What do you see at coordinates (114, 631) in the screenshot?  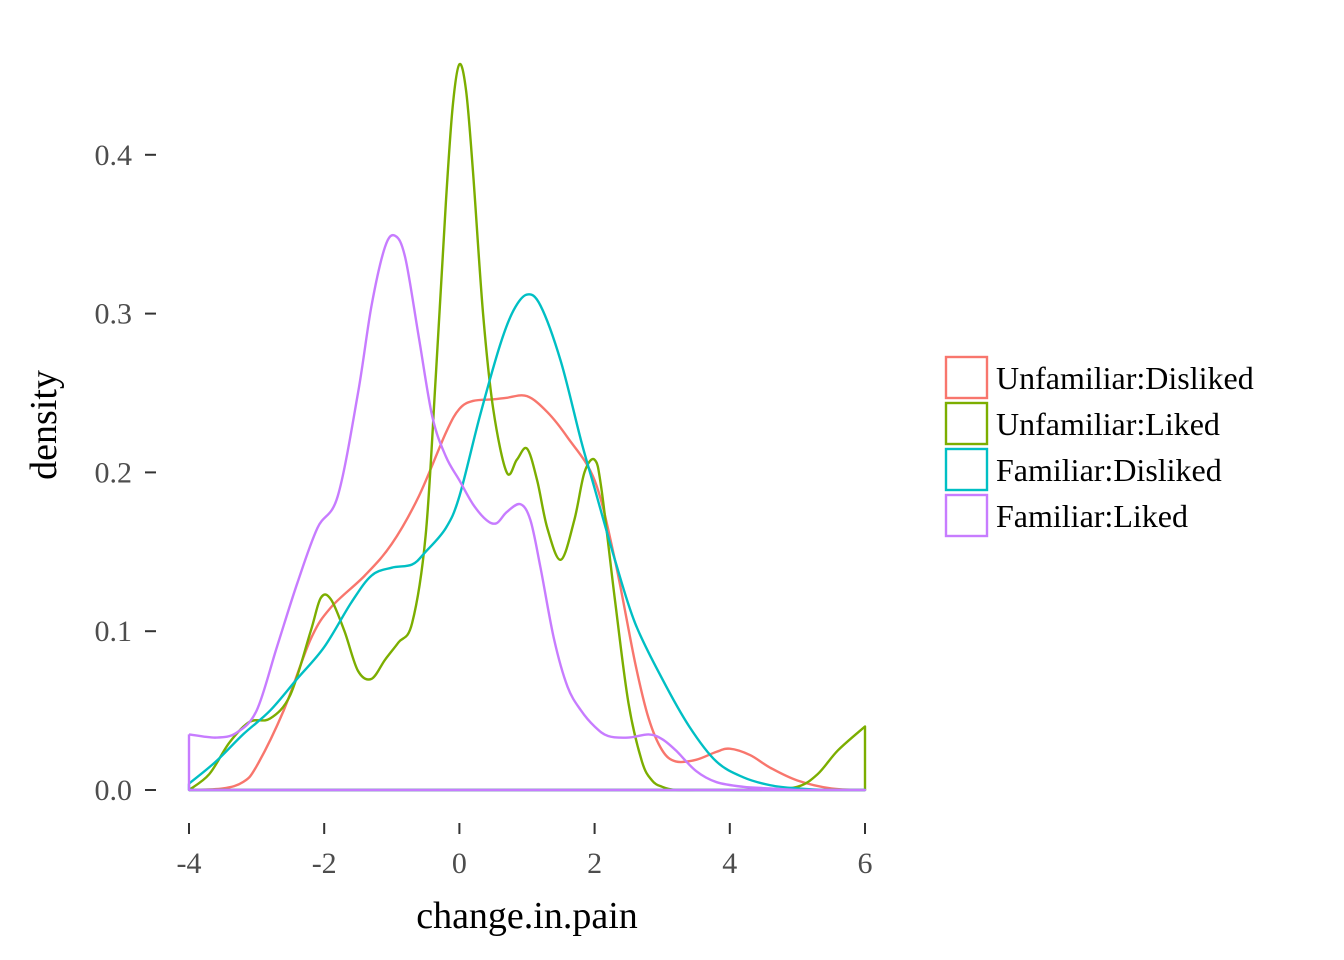 I see `y-tick-label: 0.1` at bounding box center [114, 631].